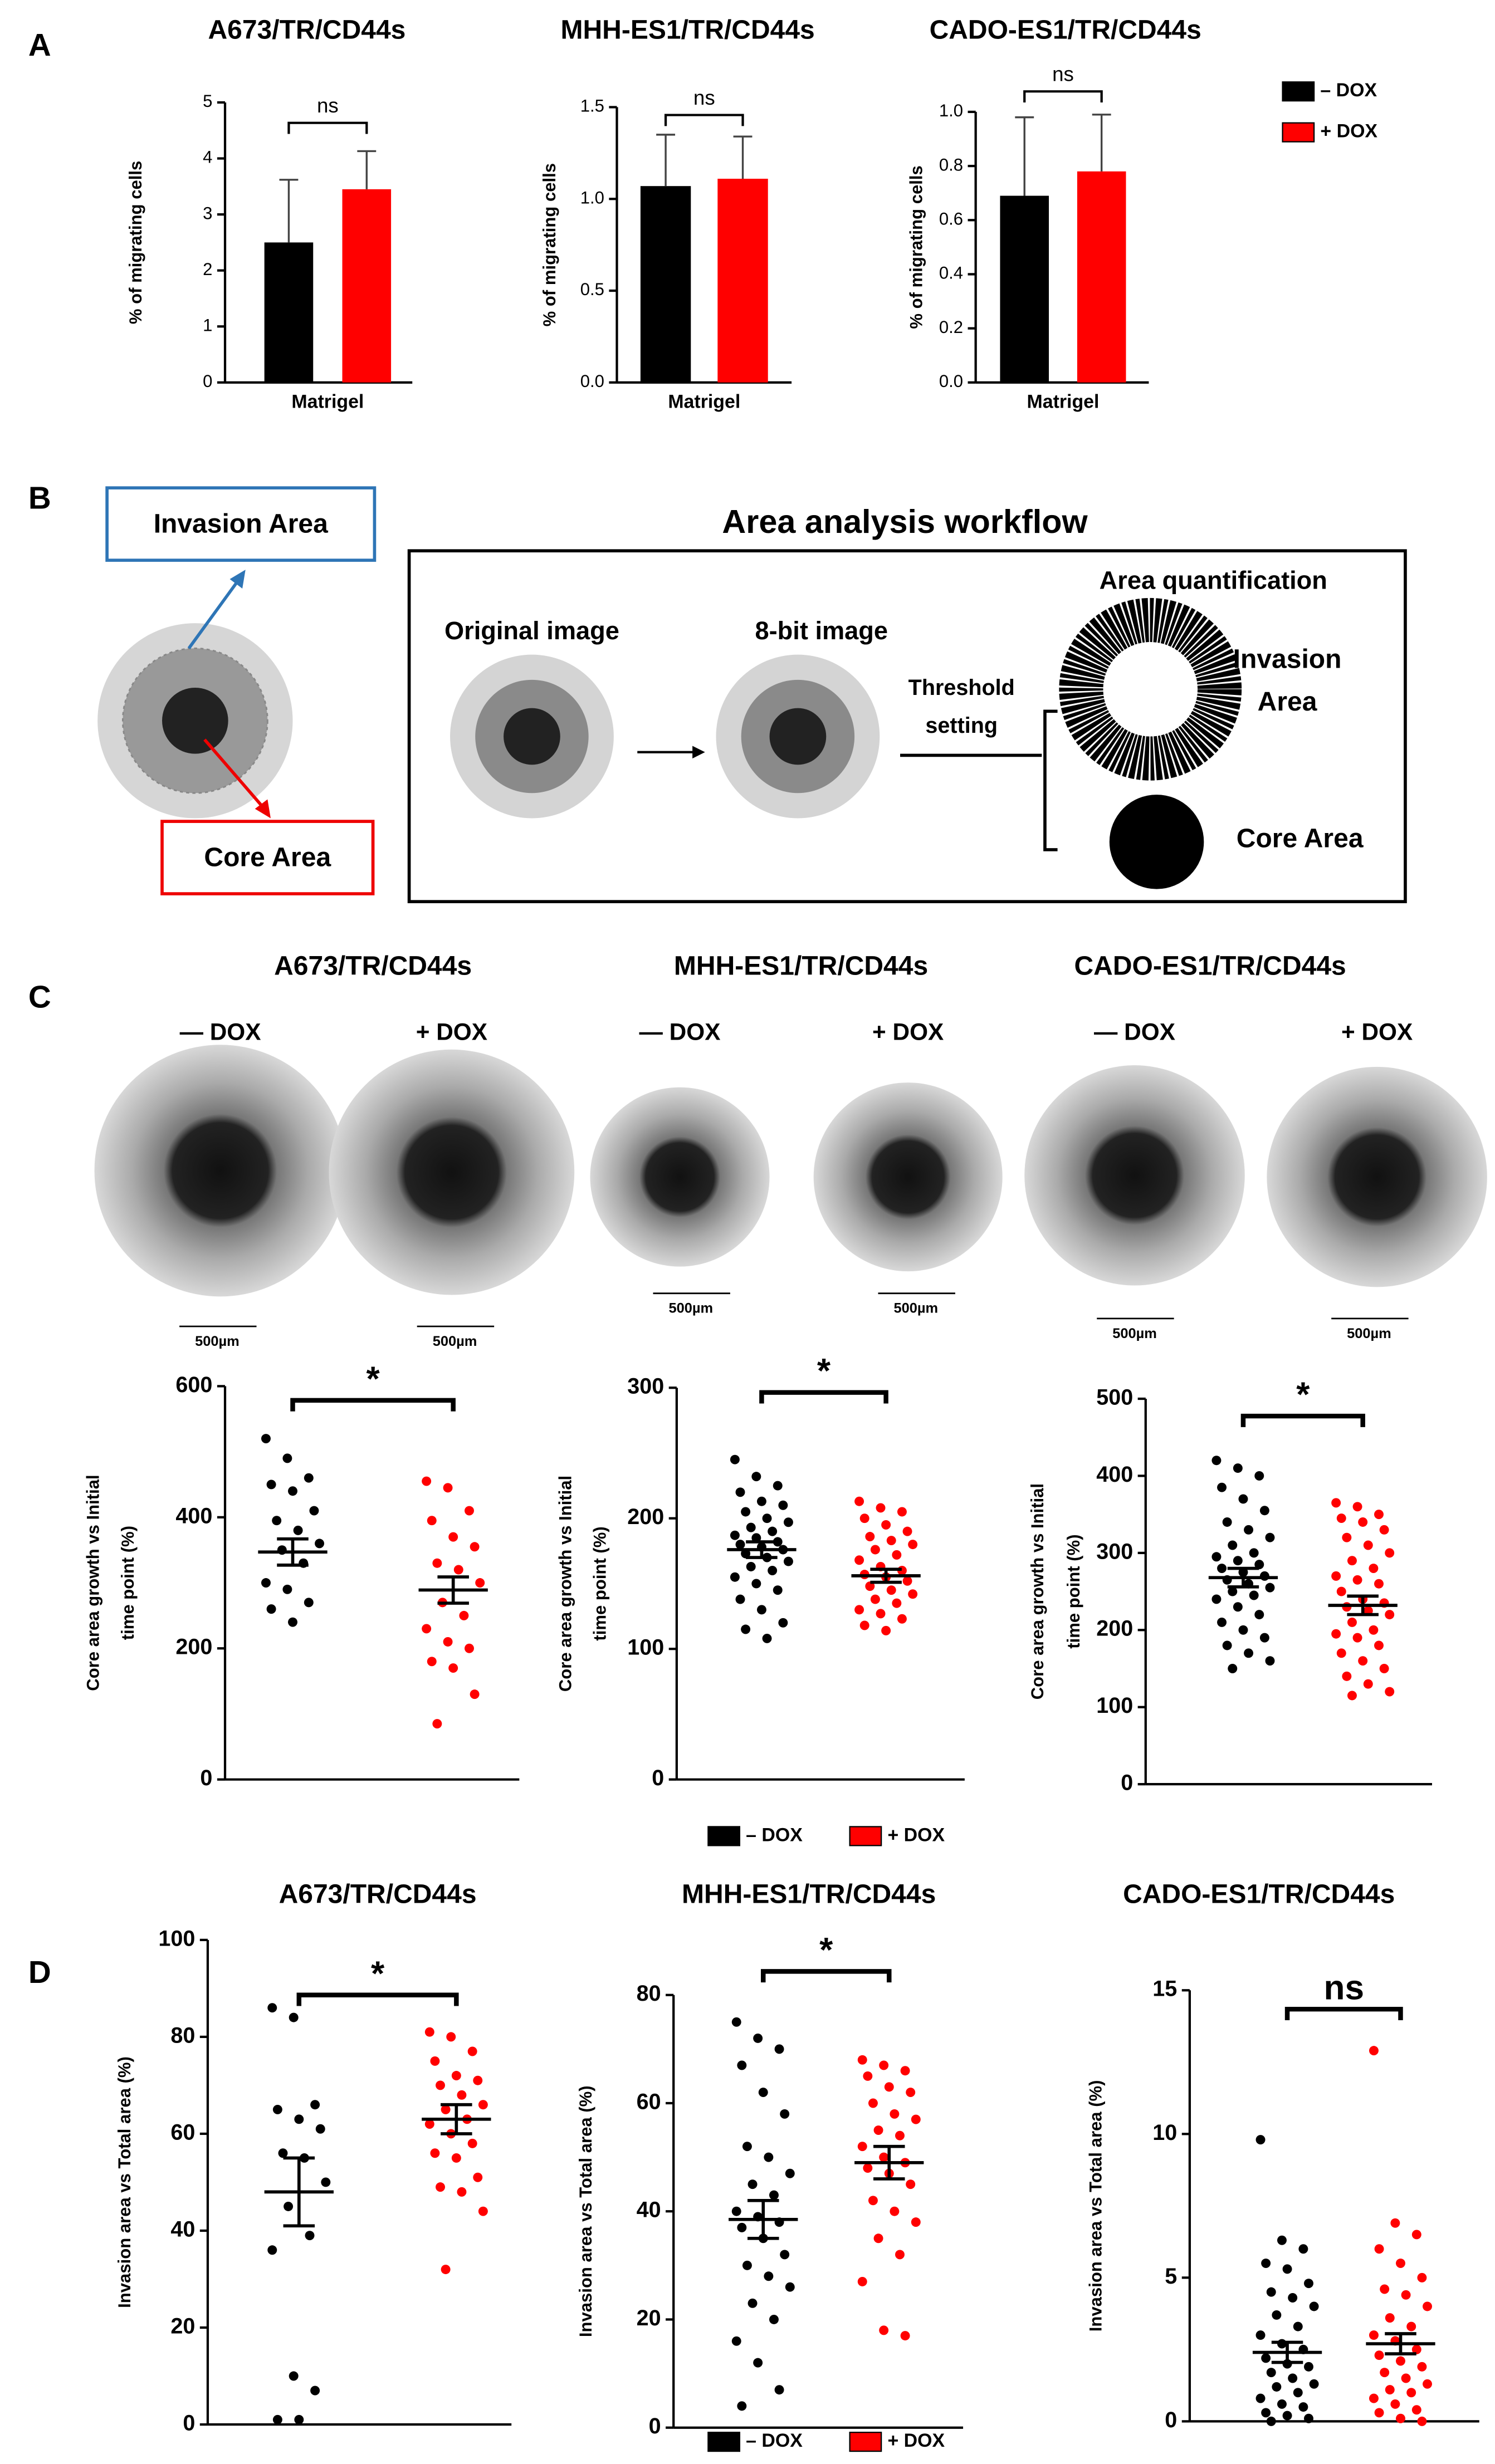 The image size is (1495, 2464). I want to click on significance-label: ns, so click(1344, 1988).